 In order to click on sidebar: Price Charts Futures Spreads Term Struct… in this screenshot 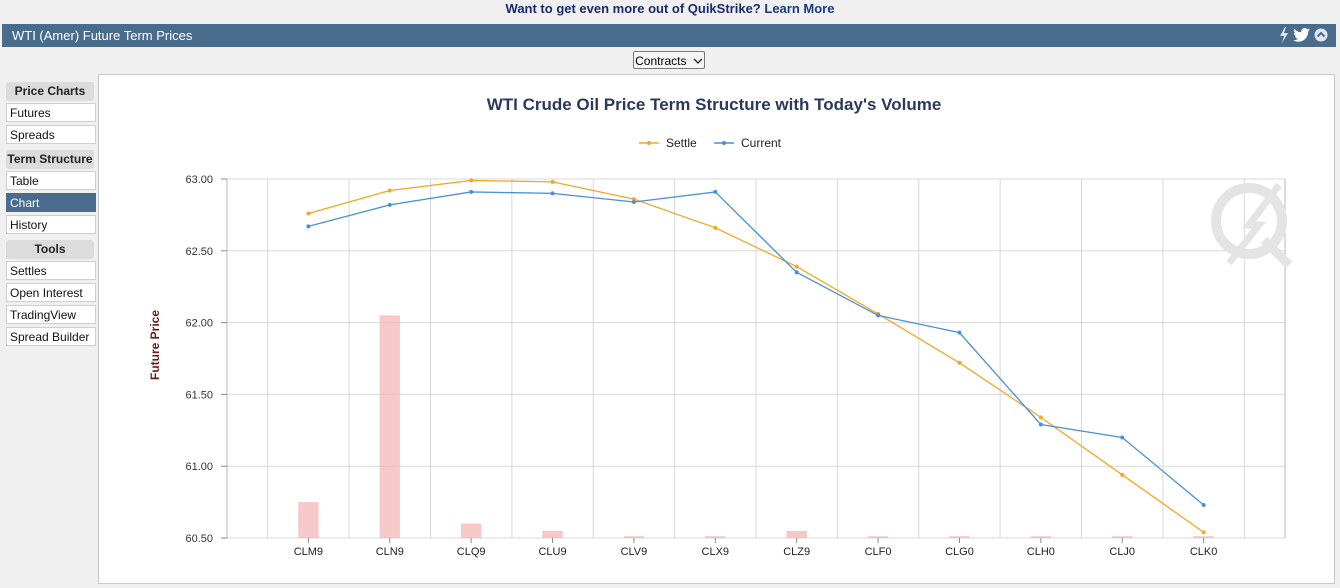, I will do `click(51, 215)`.